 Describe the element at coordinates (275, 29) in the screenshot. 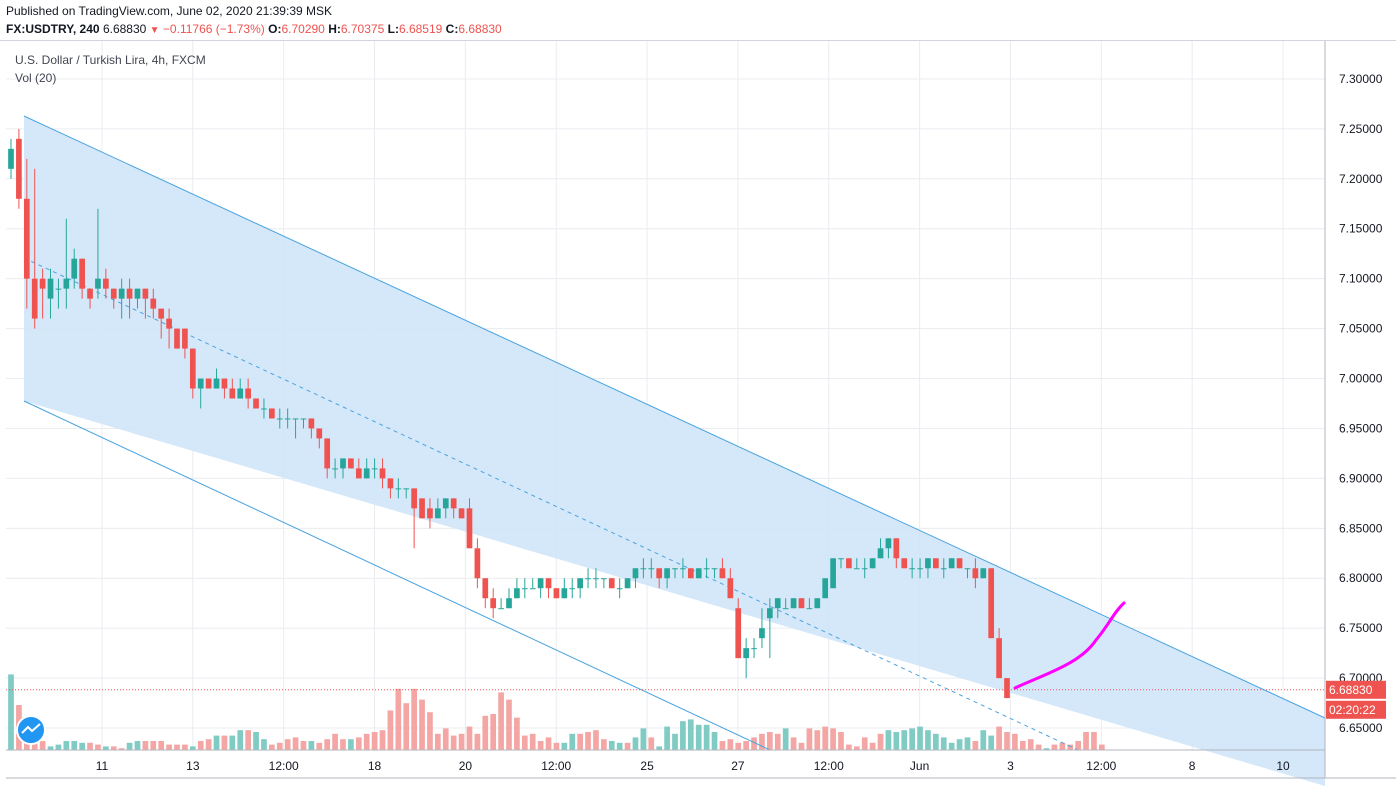

I see `open-label: O:` at that location.